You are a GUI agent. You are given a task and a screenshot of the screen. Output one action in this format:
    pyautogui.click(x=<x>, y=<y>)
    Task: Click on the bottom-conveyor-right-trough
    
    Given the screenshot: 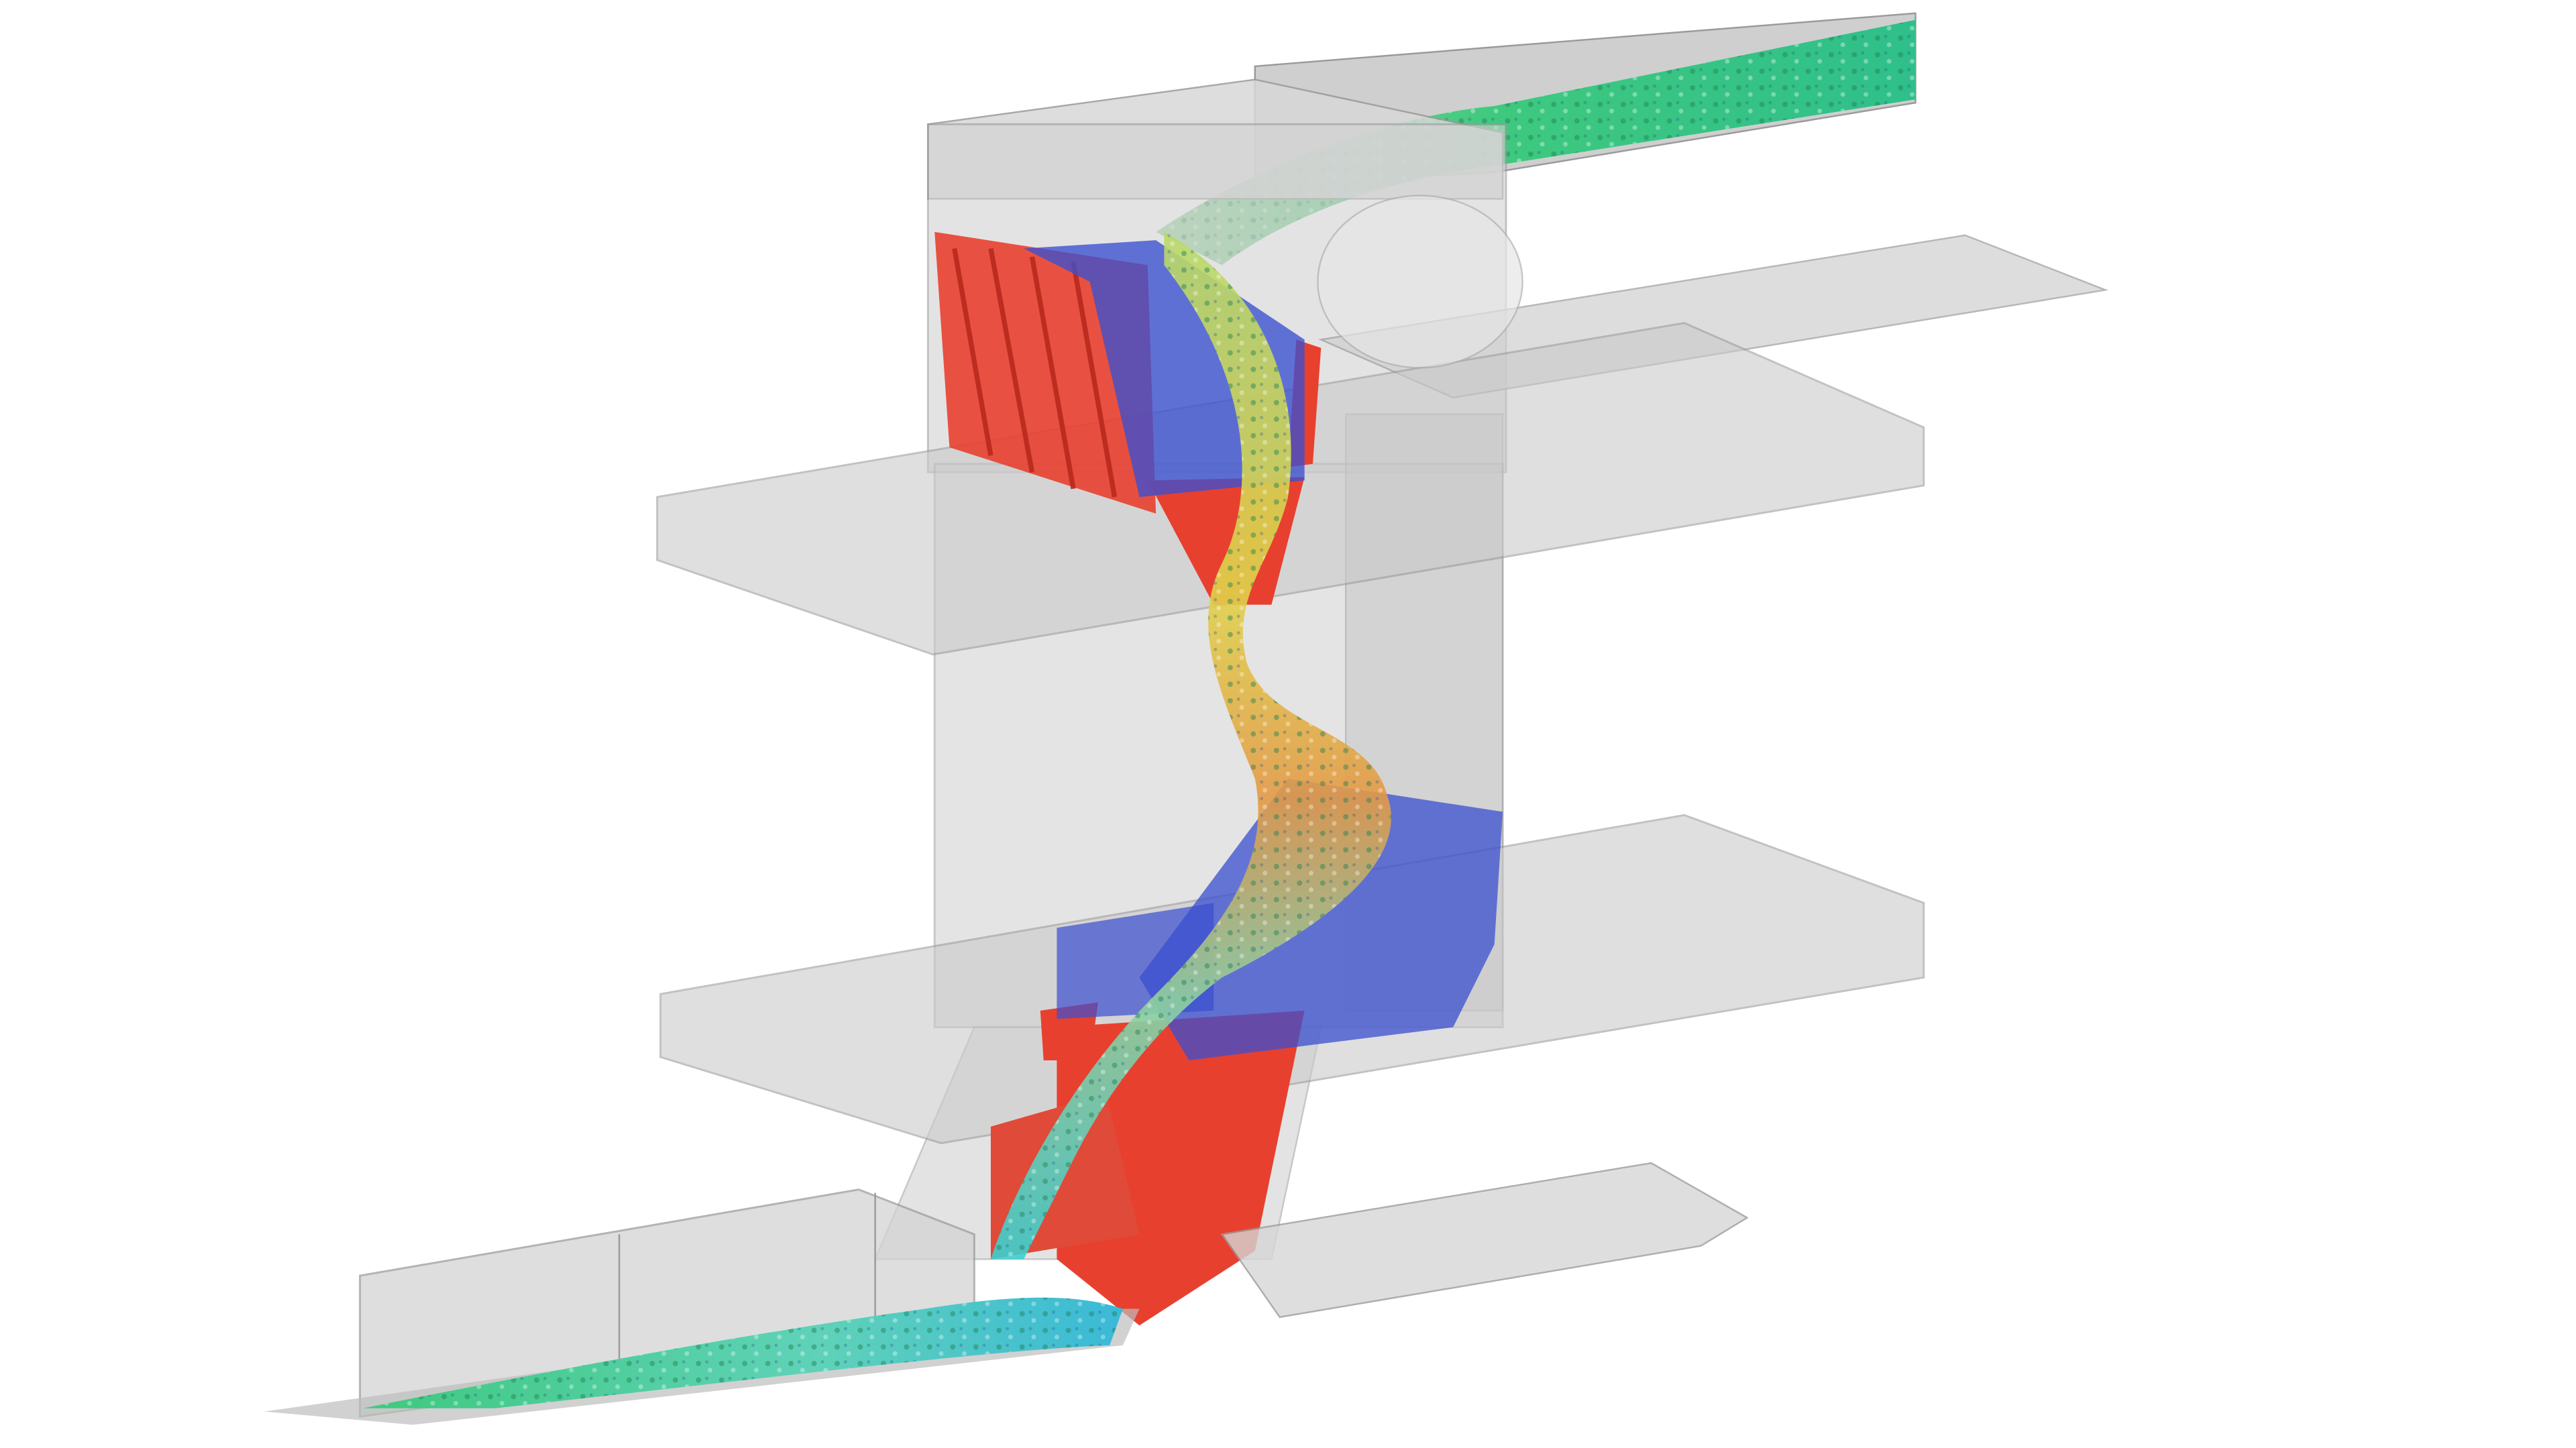 What is the action you would take?
    pyautogui.click(x=1484, y=1240)
    